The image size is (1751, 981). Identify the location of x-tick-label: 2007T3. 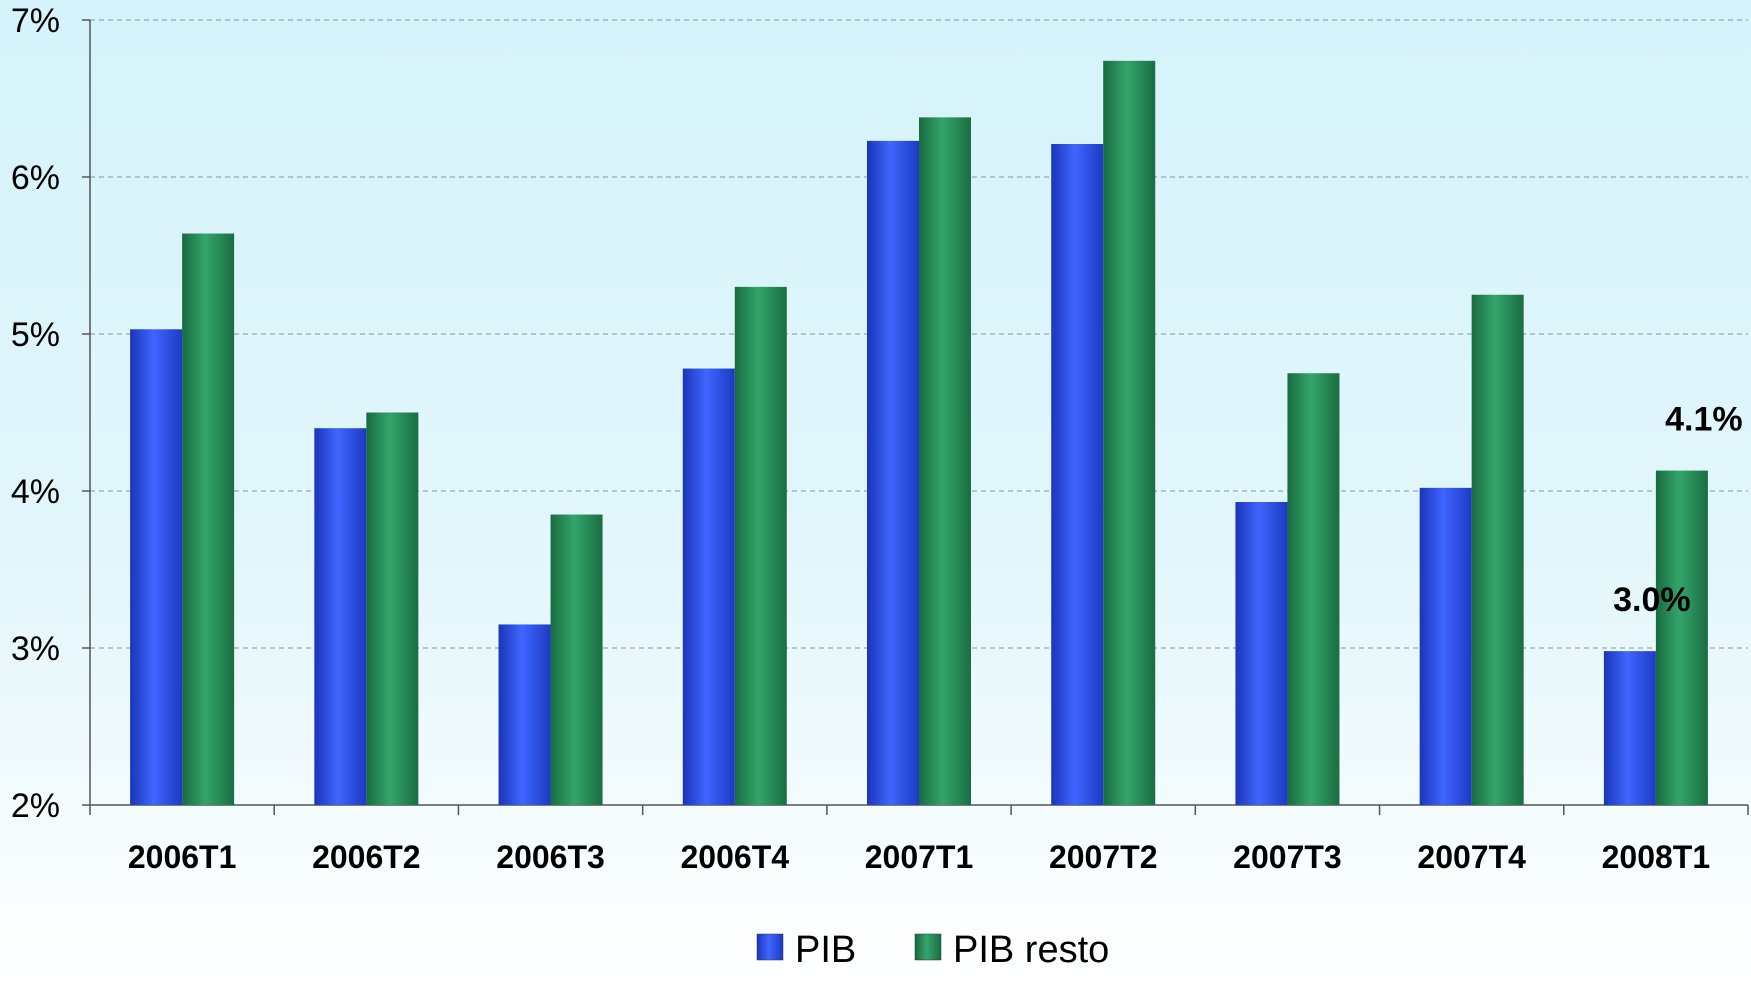
(1287, 857).